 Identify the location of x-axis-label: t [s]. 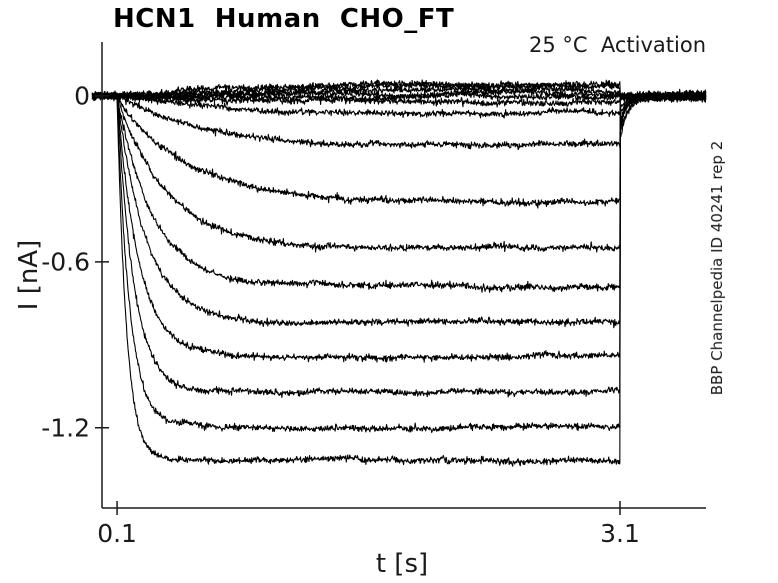
(402, 564).